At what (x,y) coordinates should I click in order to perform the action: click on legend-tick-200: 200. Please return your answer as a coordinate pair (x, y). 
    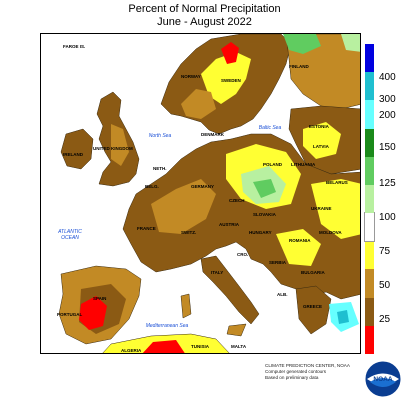
    Looking at the image, I should click on (387, 115).